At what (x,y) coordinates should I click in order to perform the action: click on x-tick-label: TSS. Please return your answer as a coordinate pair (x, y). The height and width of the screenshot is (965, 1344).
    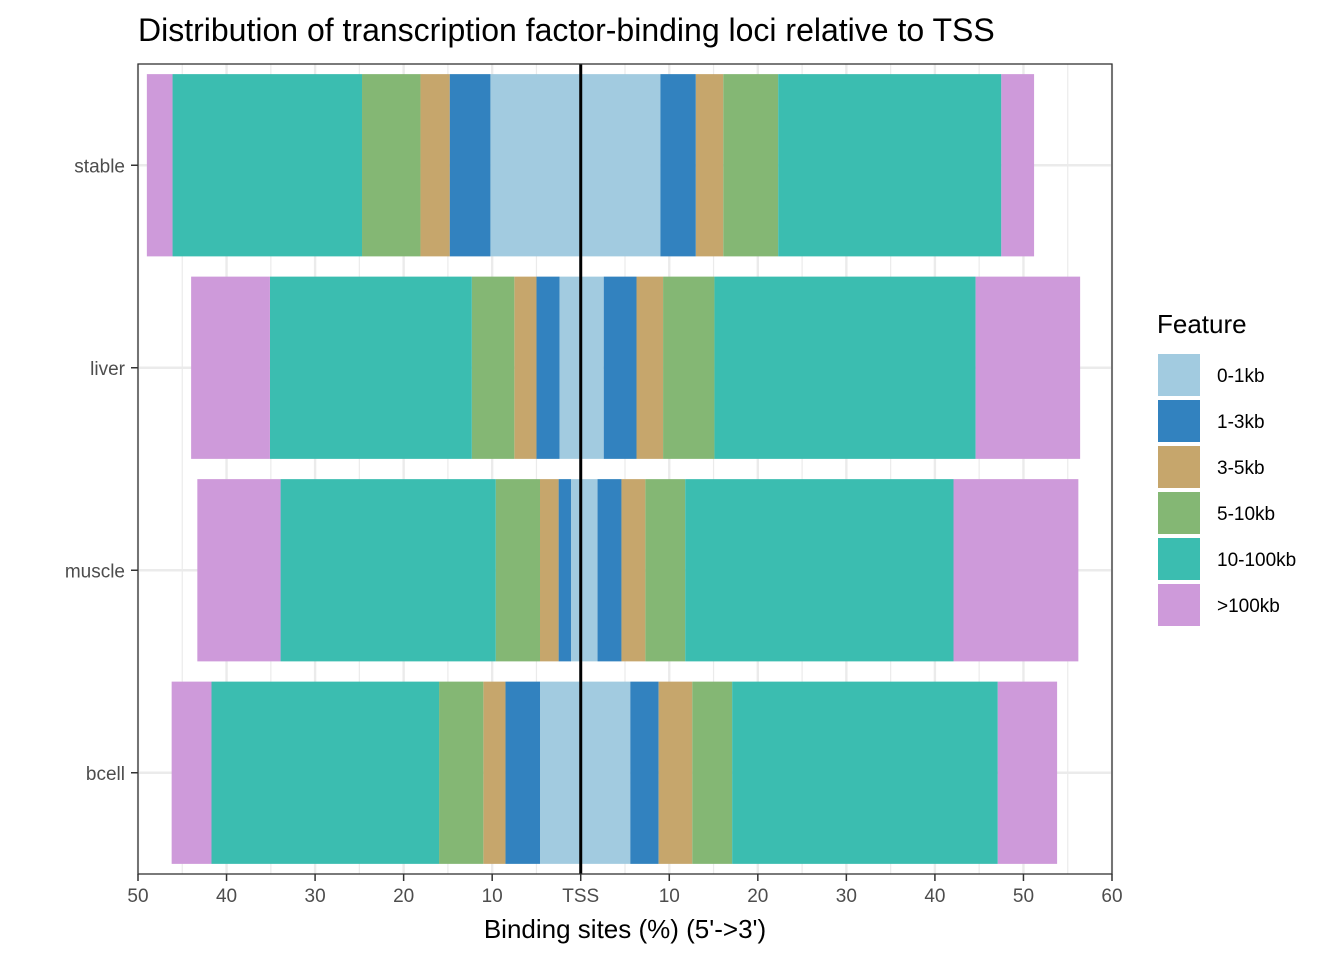
    Looking at the image, I should click on (580, 896).